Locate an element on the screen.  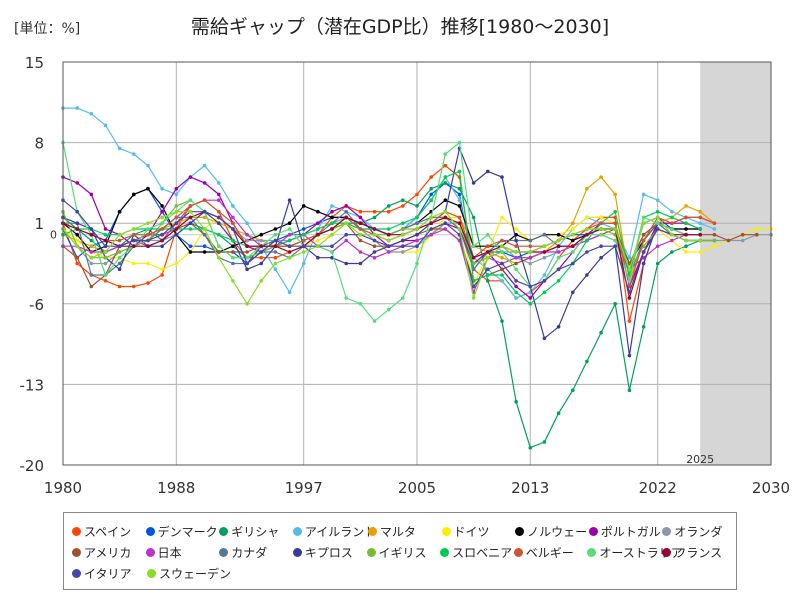
legend-label: オランダ is located at coordinates (698, 532).